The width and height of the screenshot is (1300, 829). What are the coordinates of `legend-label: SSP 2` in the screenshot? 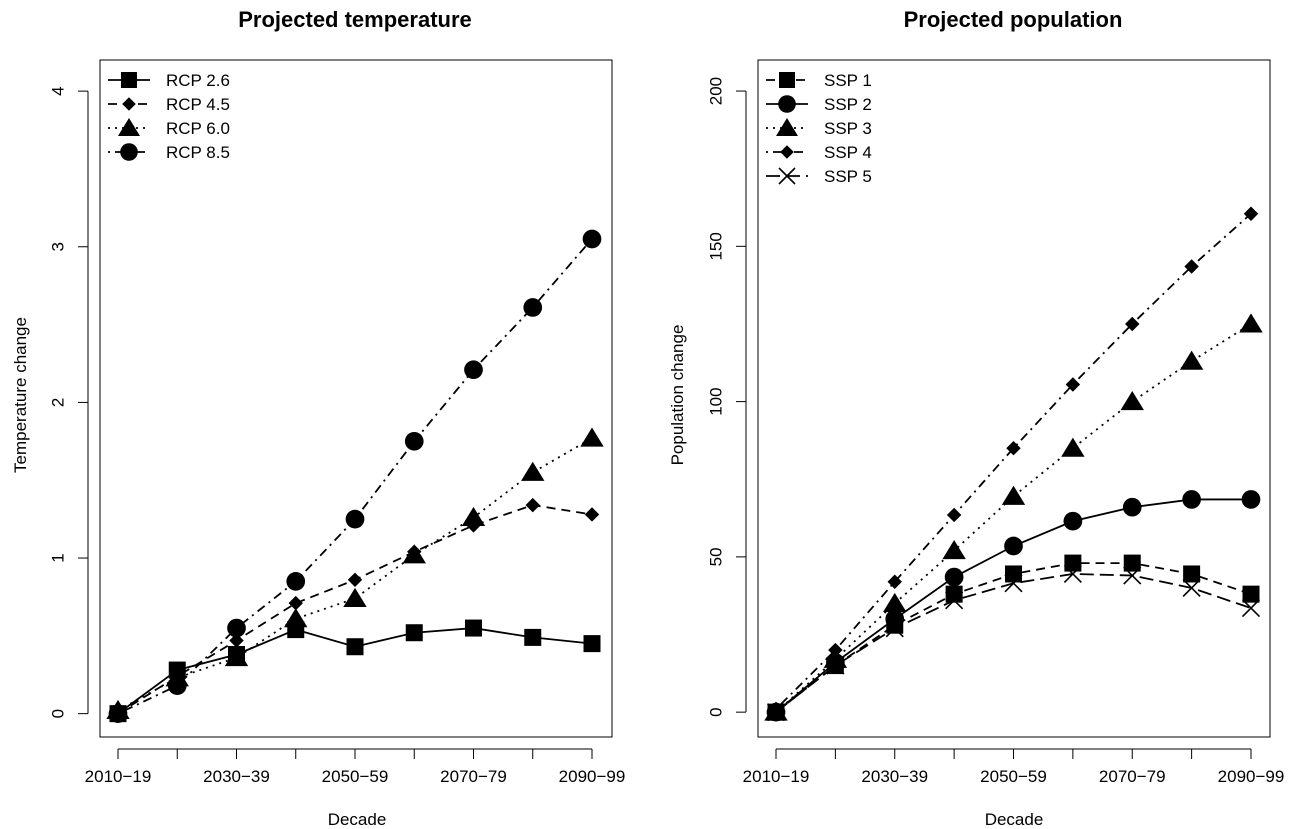 It's located at (848, 104).